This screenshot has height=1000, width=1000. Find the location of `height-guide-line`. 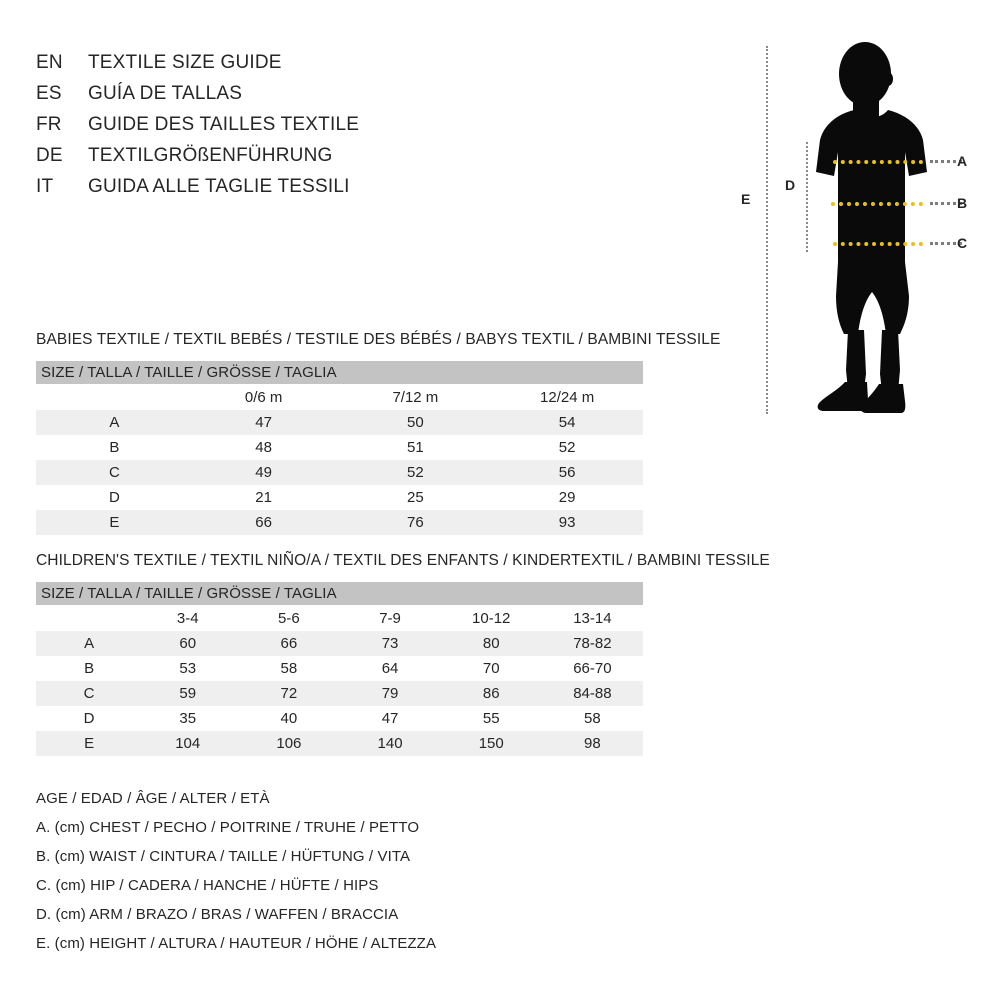

height-guide-line is located at coordinates (767, 230).